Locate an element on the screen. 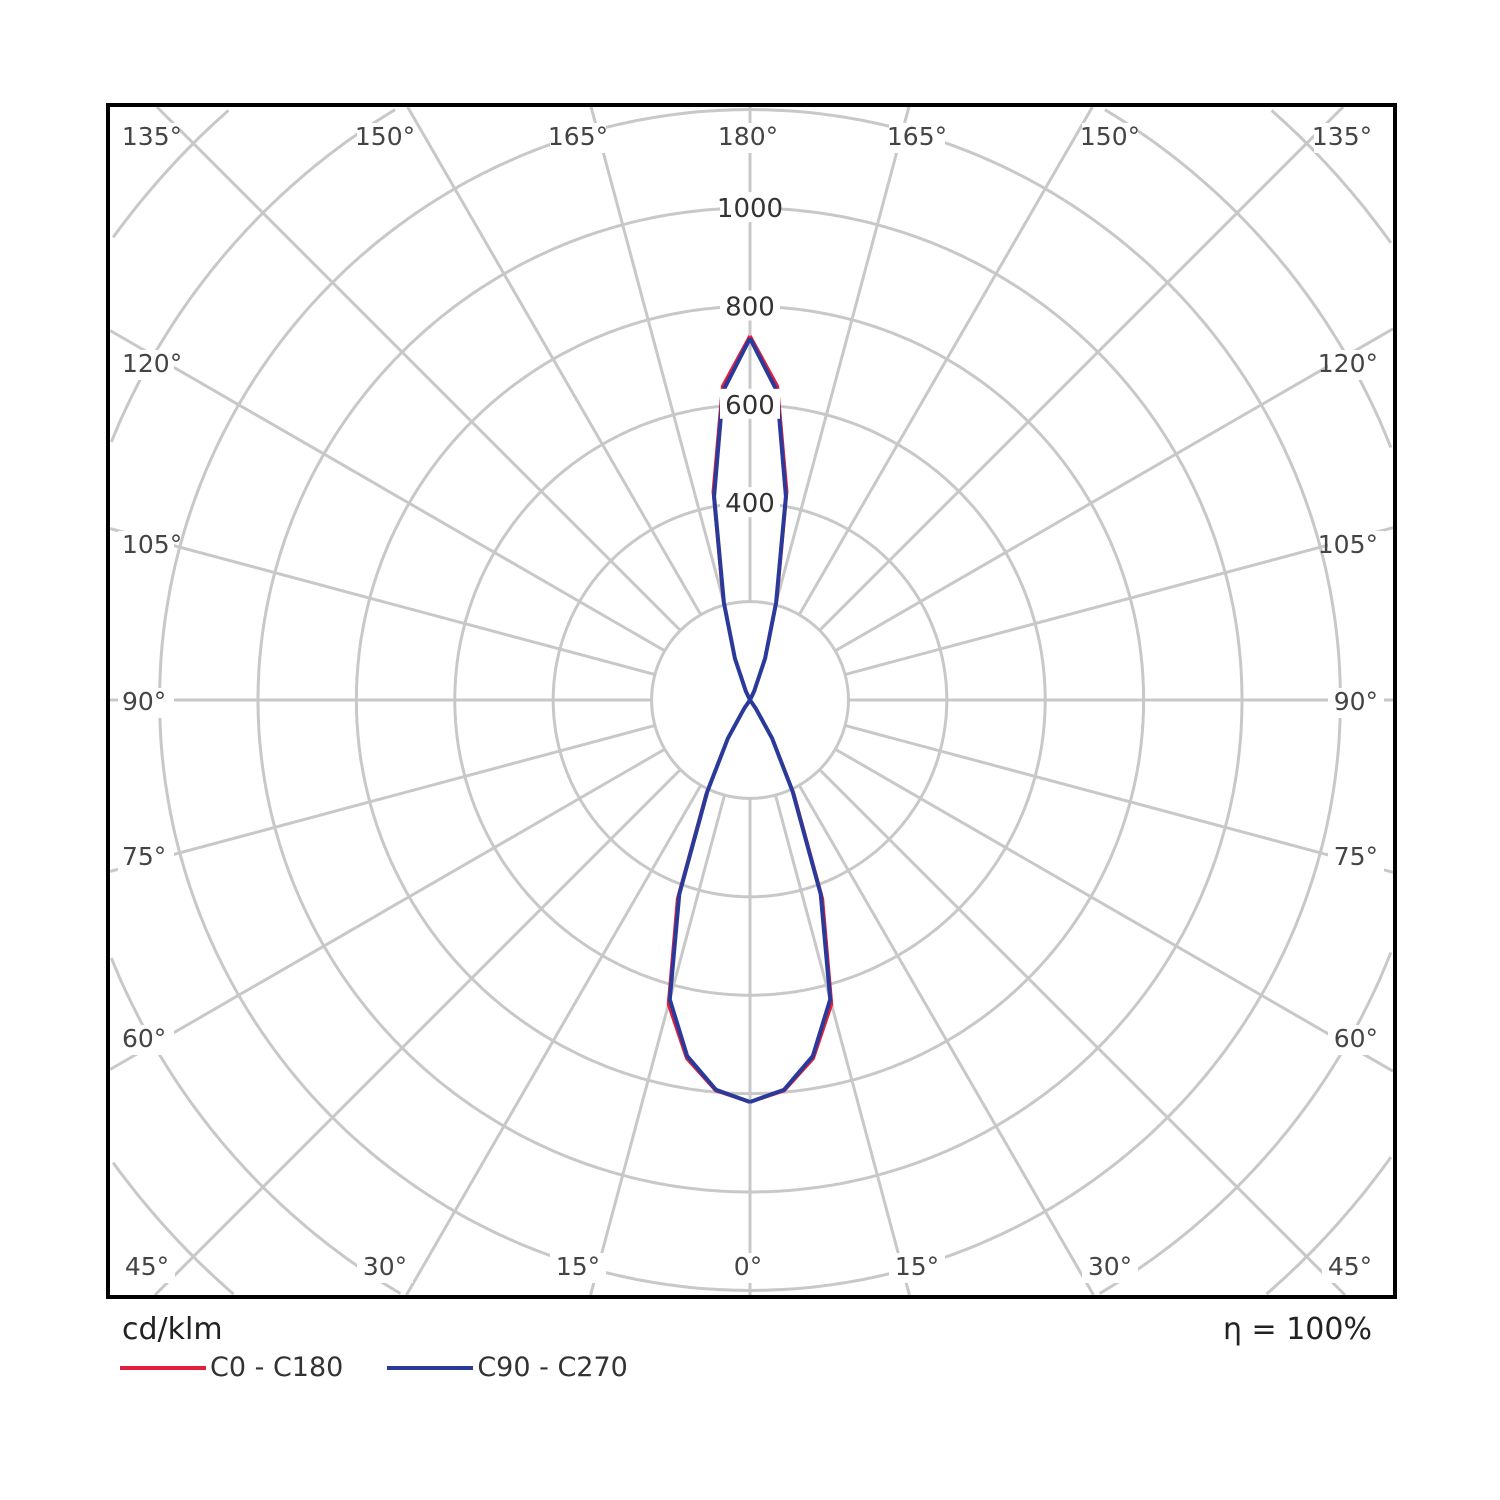 The height and width of the screenshot is (1500, 1500). radial-tick-label: 600 is located at coordinates (750, 406).